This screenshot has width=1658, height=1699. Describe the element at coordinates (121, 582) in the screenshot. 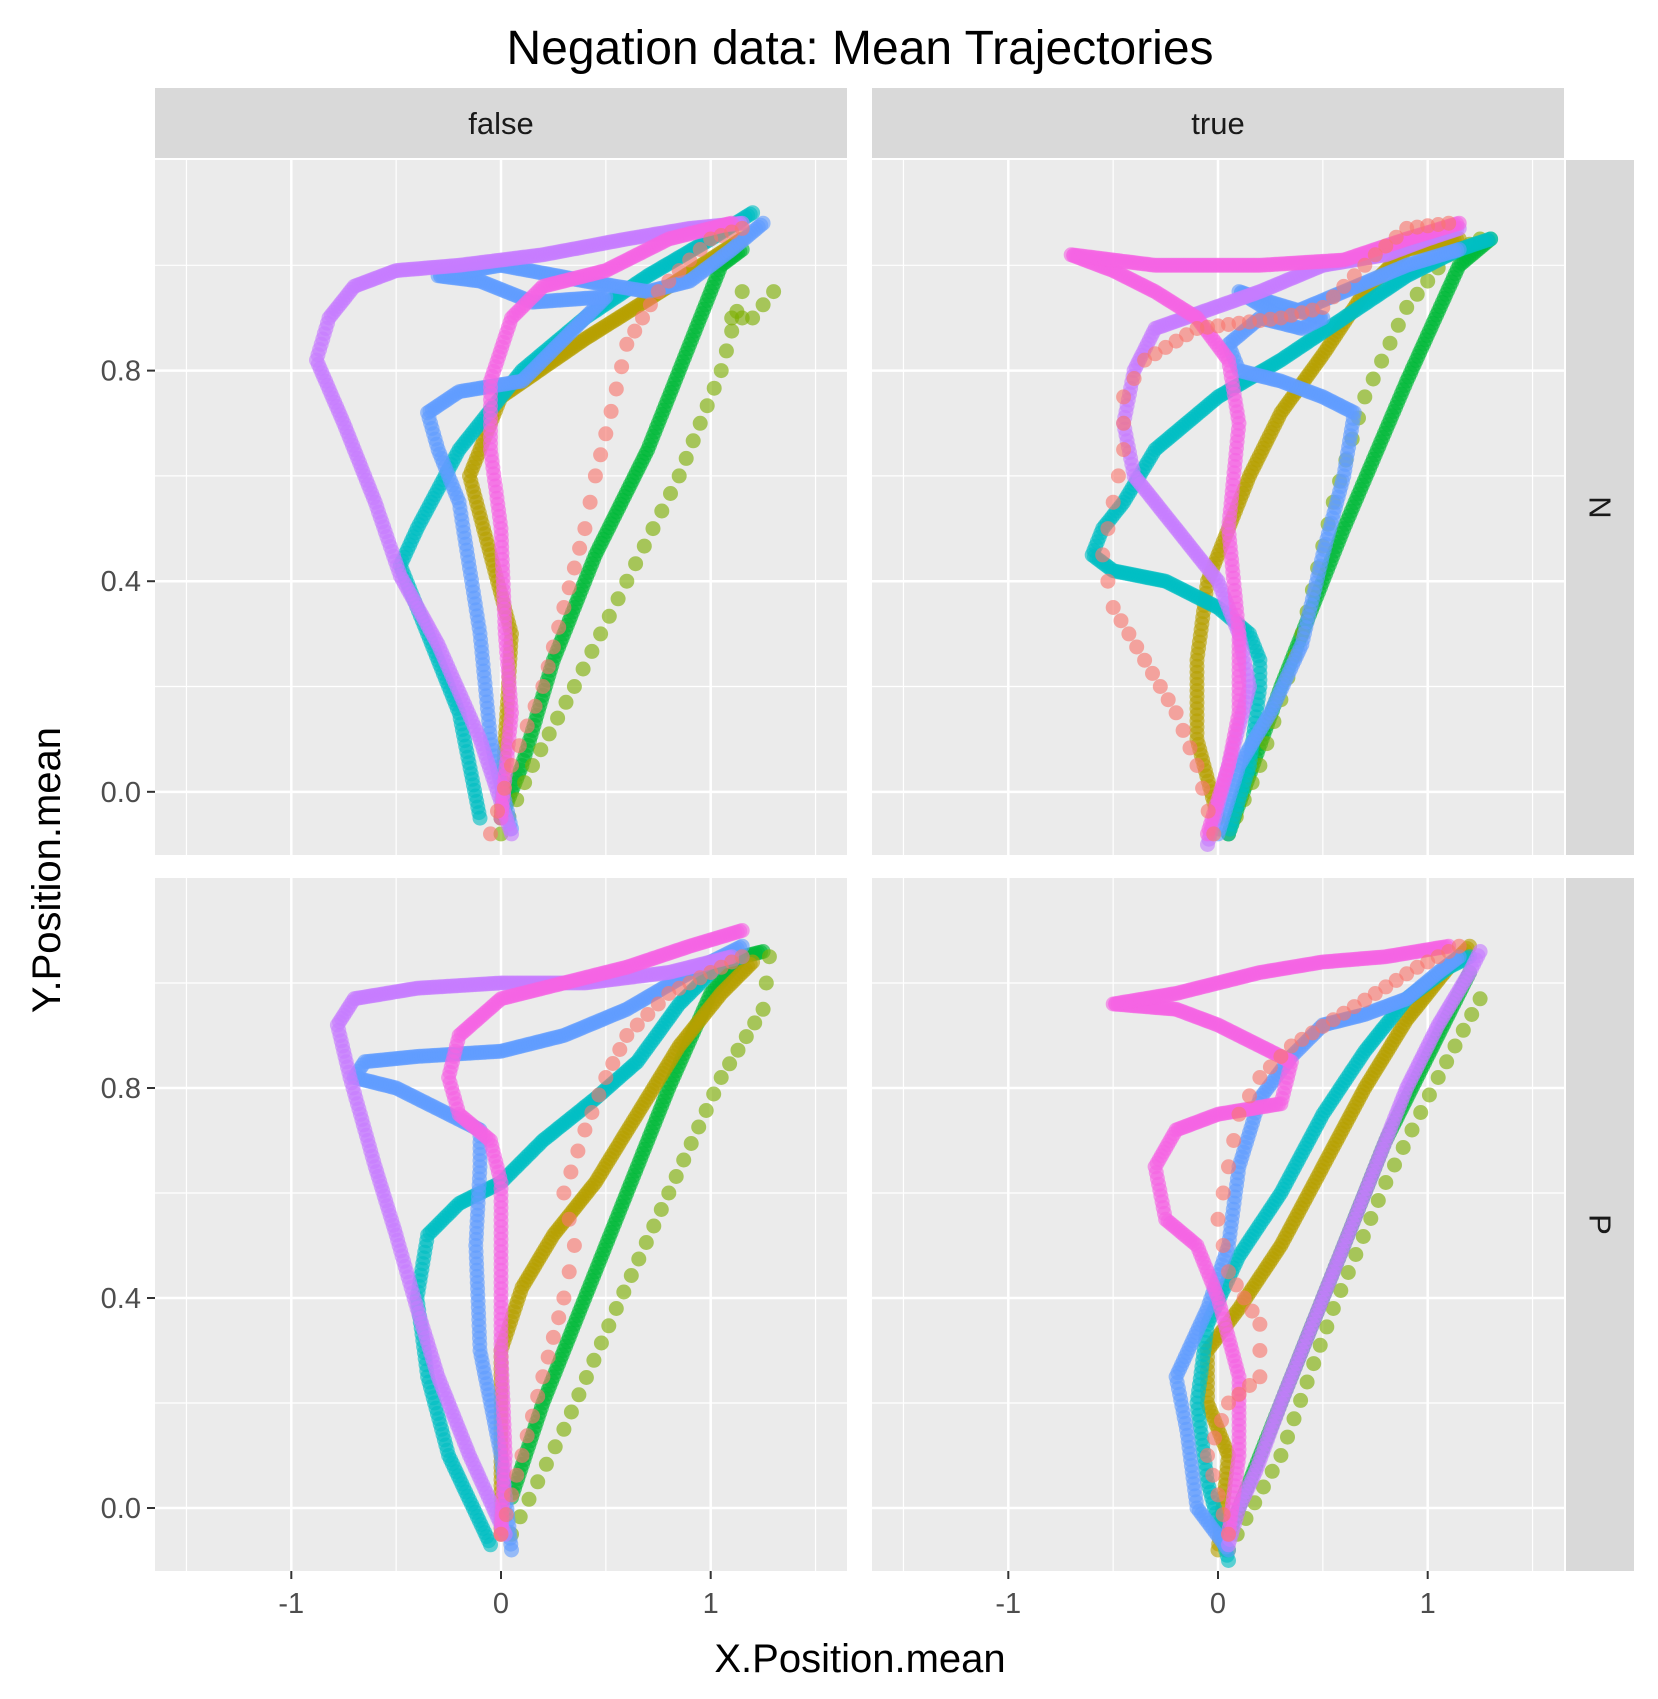

I see `y-tick-label: 0.4` at that location.